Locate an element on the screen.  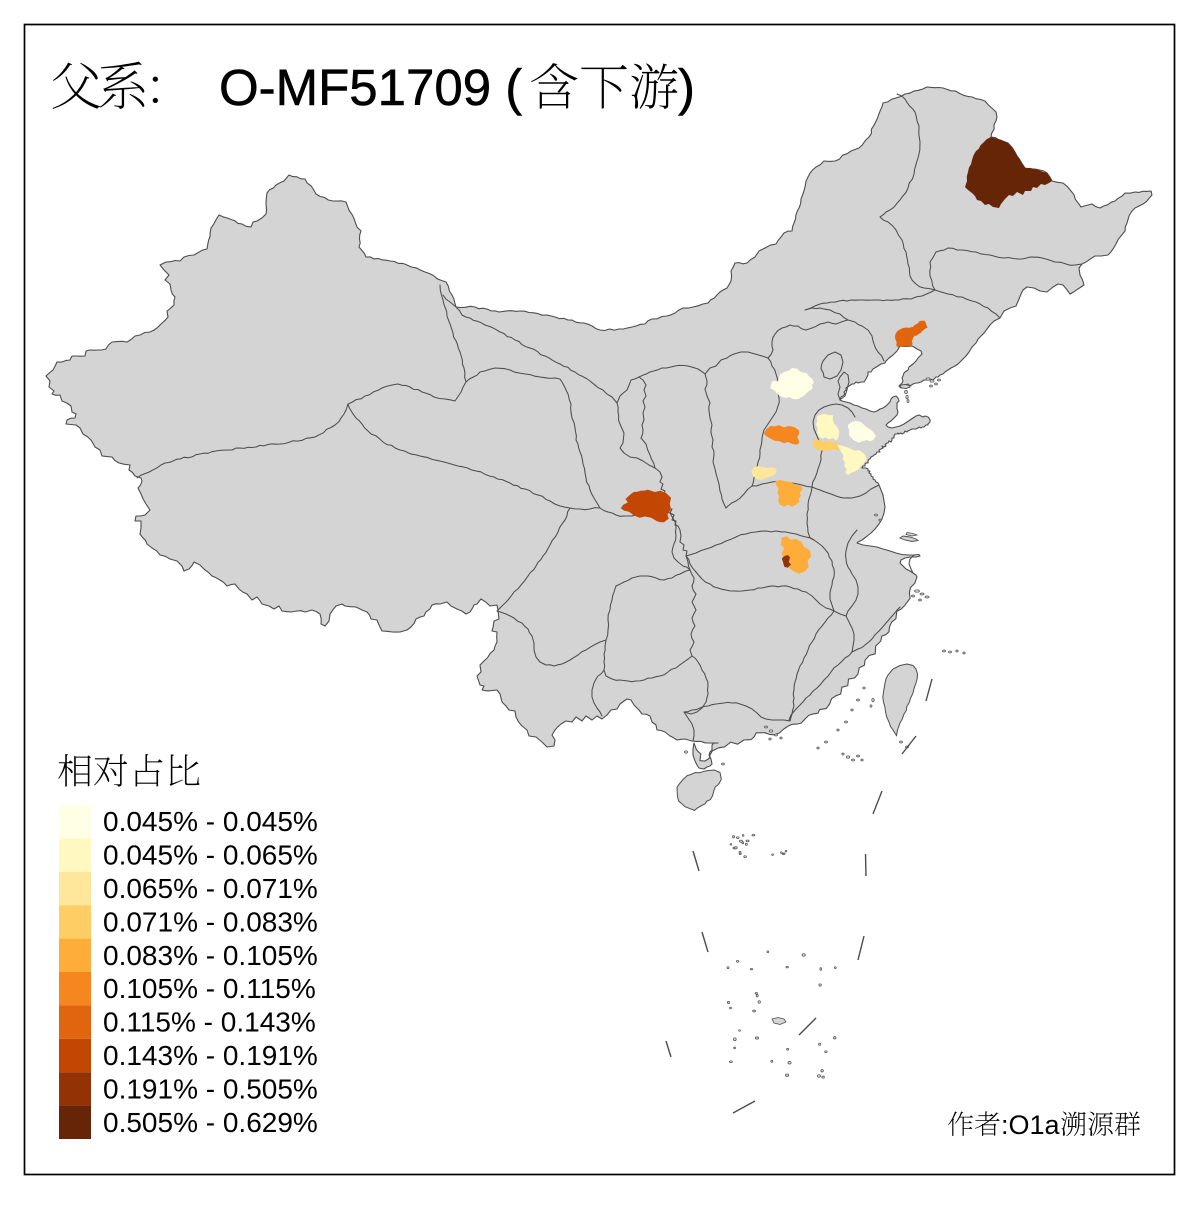
svg-text: 0.143% - 0.191% is located at coordinates (210, 1055).